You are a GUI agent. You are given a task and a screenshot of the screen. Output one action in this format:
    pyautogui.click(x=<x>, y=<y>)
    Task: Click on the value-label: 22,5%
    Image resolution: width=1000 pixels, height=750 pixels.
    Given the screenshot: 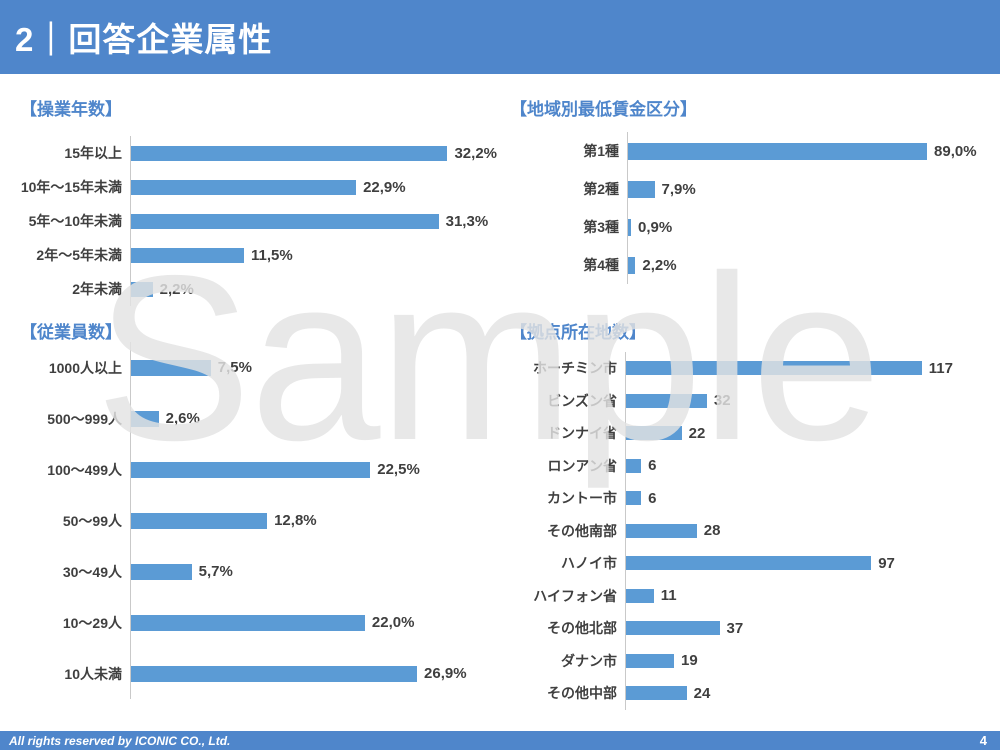 What is the action you would take?
    pyautogui.click(x=398, y=469)
    